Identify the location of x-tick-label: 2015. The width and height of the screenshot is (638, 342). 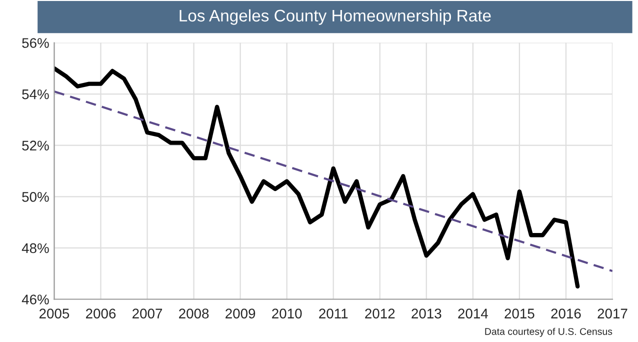
(519, 313).